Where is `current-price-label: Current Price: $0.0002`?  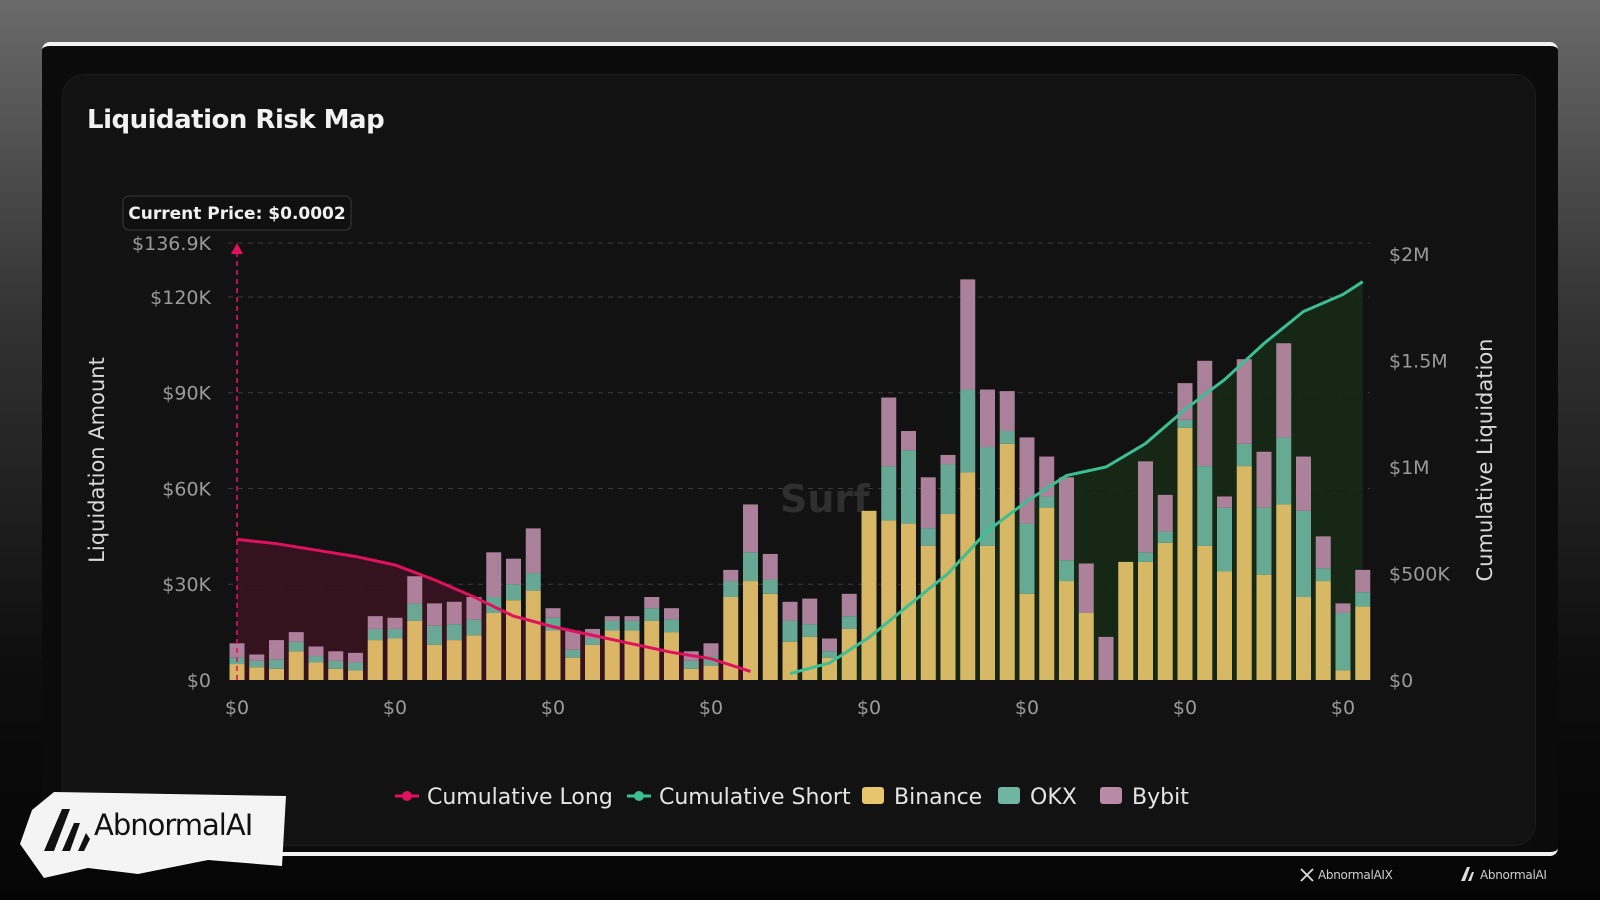
current-price-label: Current Price: $0.0002 is located at coordinates (236, 214).